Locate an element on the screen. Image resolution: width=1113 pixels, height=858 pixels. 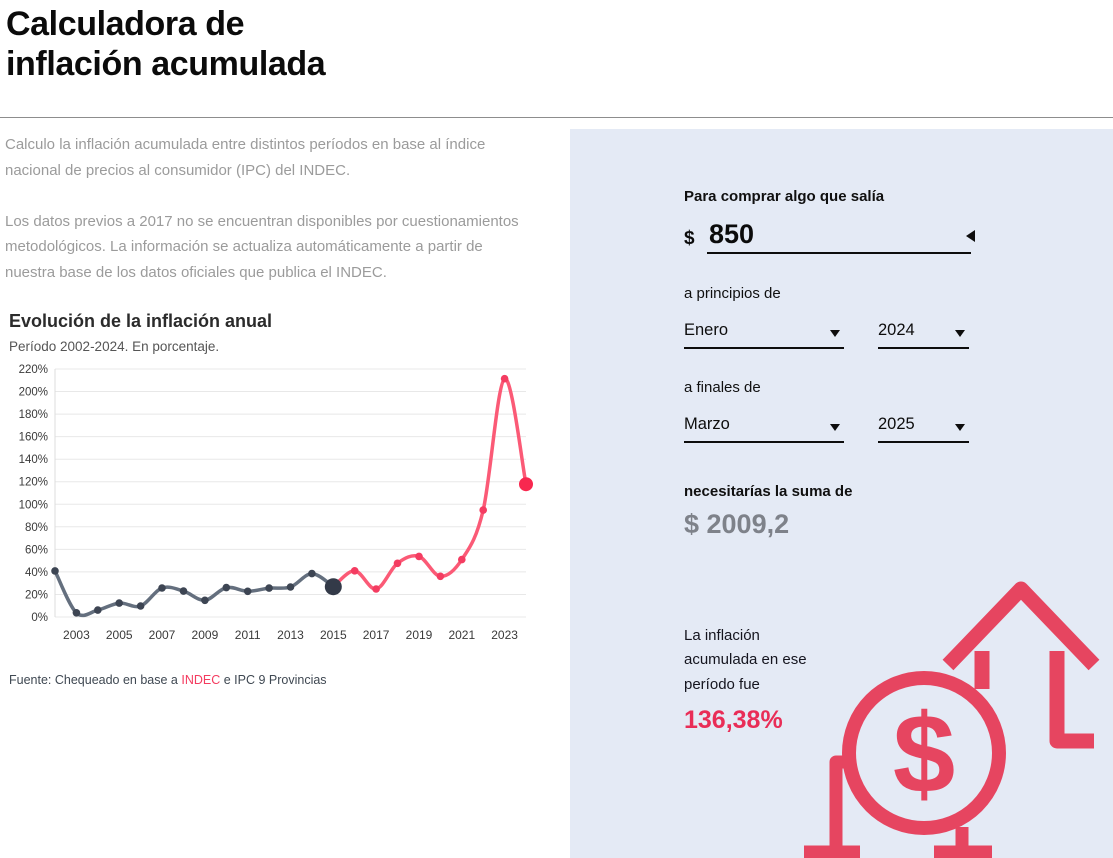
indec-link: INDEC is located at coordinates (201, 679).